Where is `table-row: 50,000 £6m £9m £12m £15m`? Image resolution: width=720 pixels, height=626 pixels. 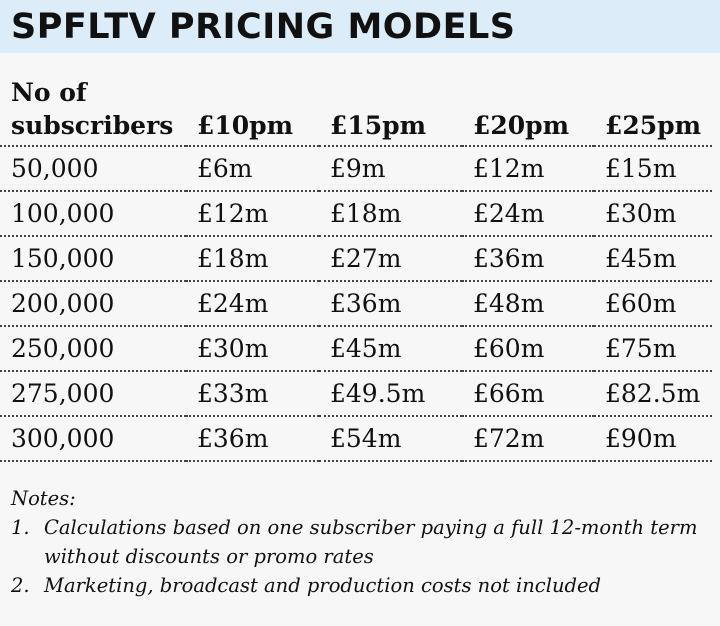 table-row: 50,000 £6m £9m £12m £15m is located at coordinates (356, 168).